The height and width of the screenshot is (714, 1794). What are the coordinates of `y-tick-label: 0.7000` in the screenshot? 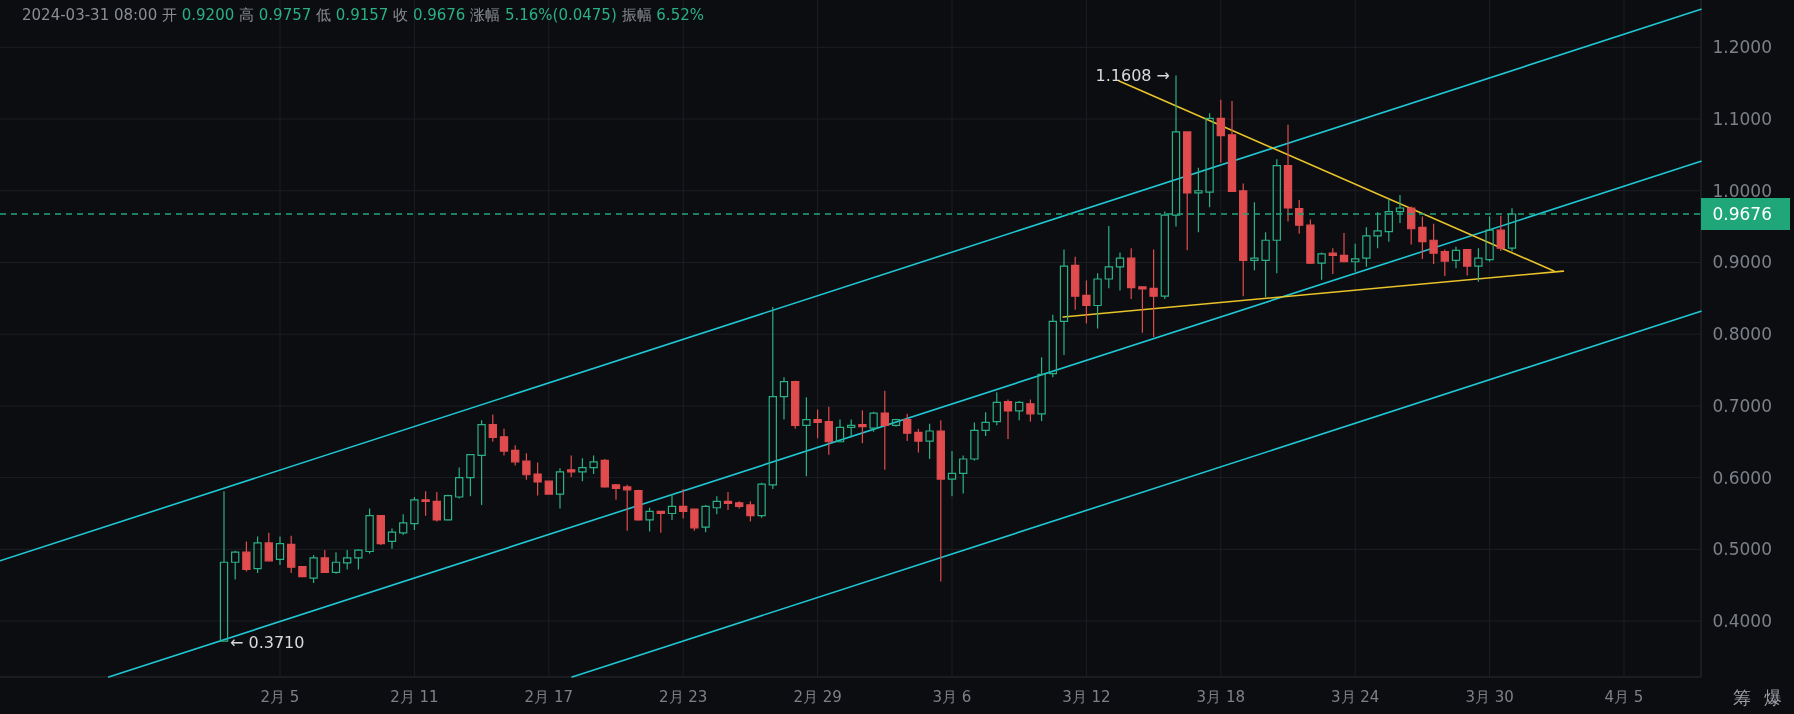 It's located at (1742, 405).